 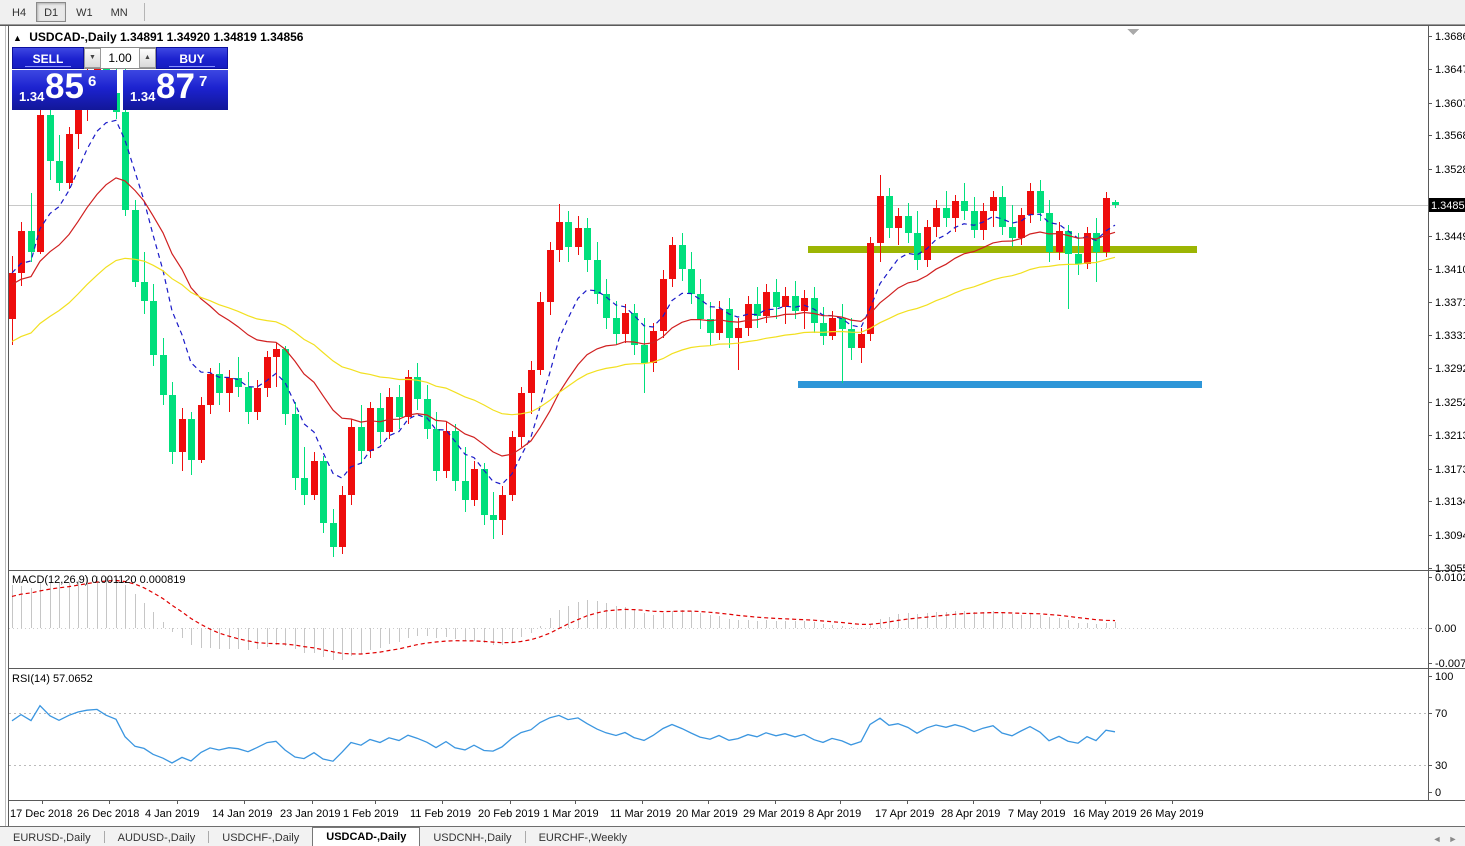 I want to click on svg-text: 1.31340, so click(x=1450, y=502).